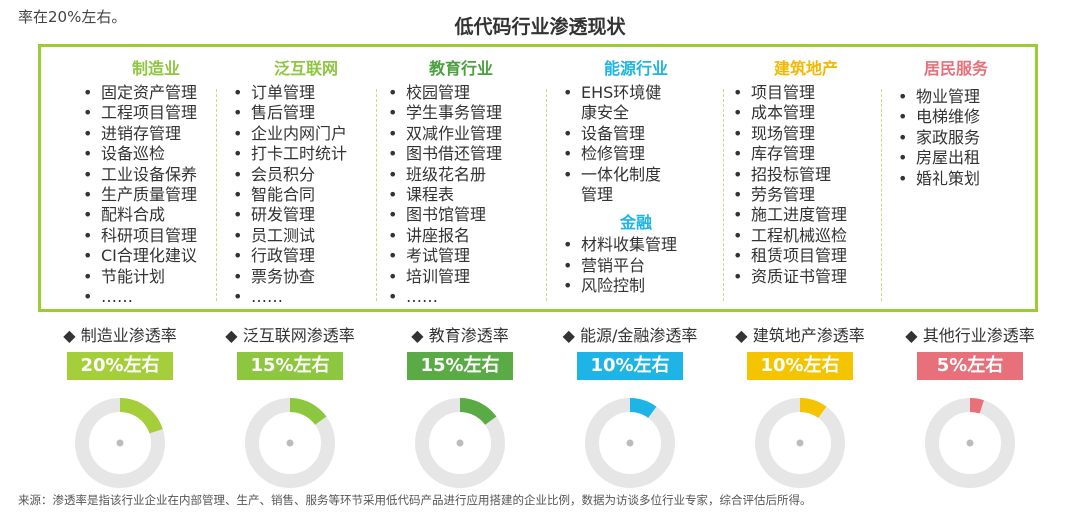 Image resolution: width=1080 pixels, height=516 pixels. I want to click on list-item: 物业管理, so click(956, 97).